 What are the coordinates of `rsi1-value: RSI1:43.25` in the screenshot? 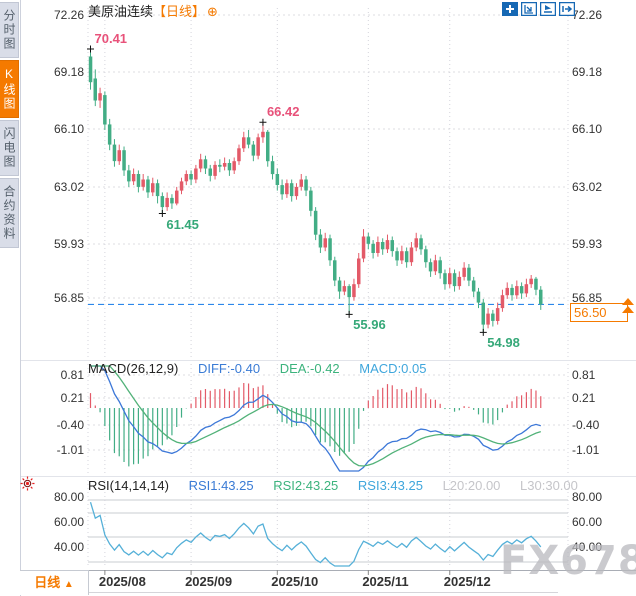 It's located at (221, 485).